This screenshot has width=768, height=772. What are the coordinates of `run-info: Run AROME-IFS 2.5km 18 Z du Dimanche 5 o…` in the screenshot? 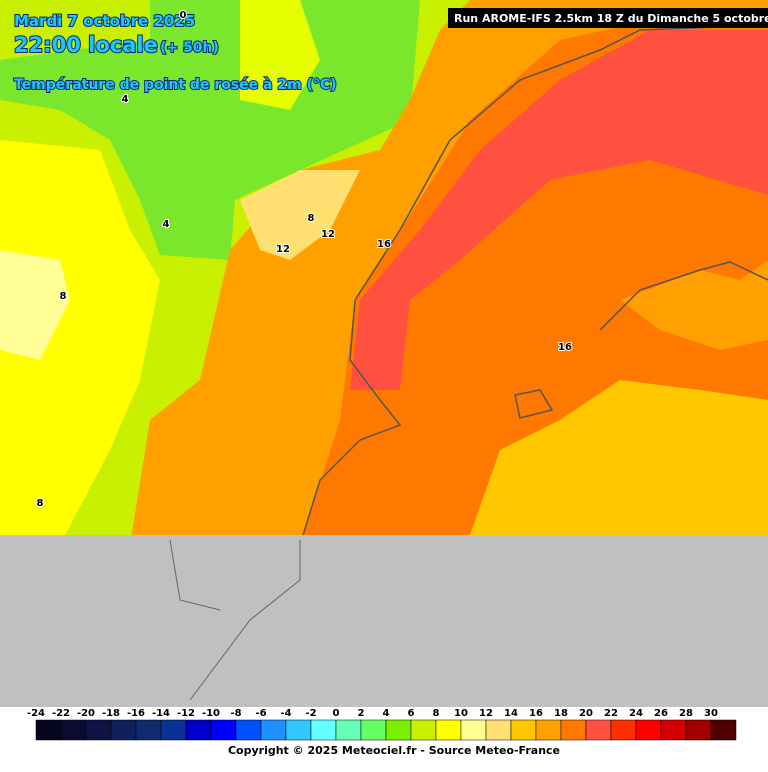 It's located at (611, 18).